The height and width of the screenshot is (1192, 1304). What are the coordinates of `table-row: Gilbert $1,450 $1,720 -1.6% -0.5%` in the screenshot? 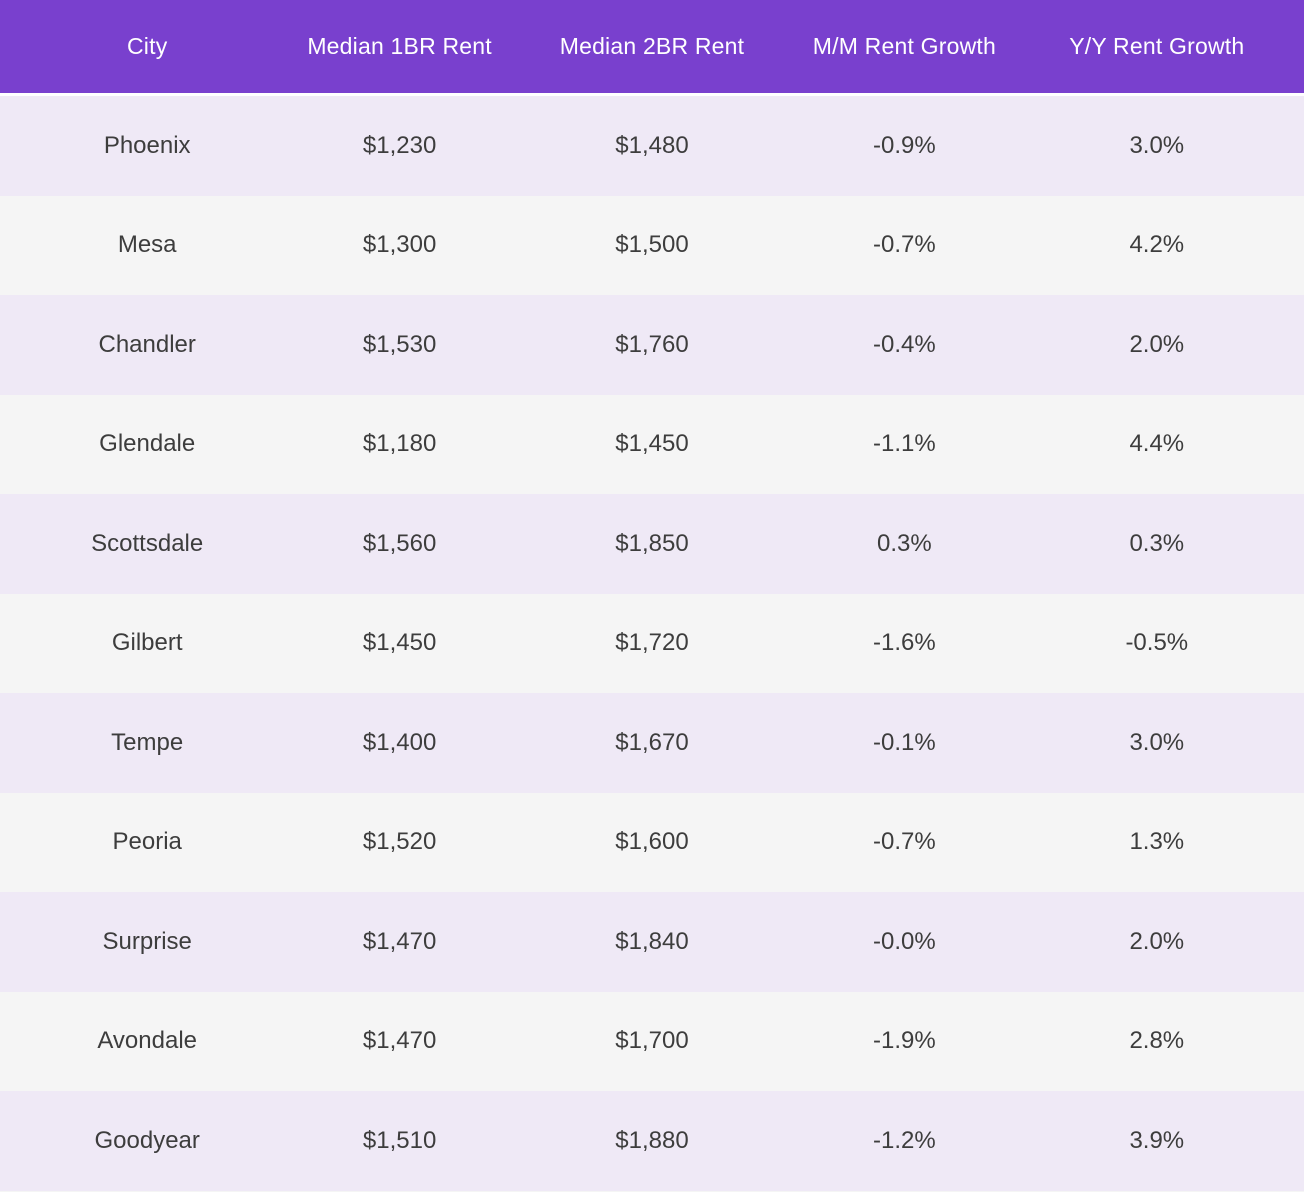 It's located at (652, 643).